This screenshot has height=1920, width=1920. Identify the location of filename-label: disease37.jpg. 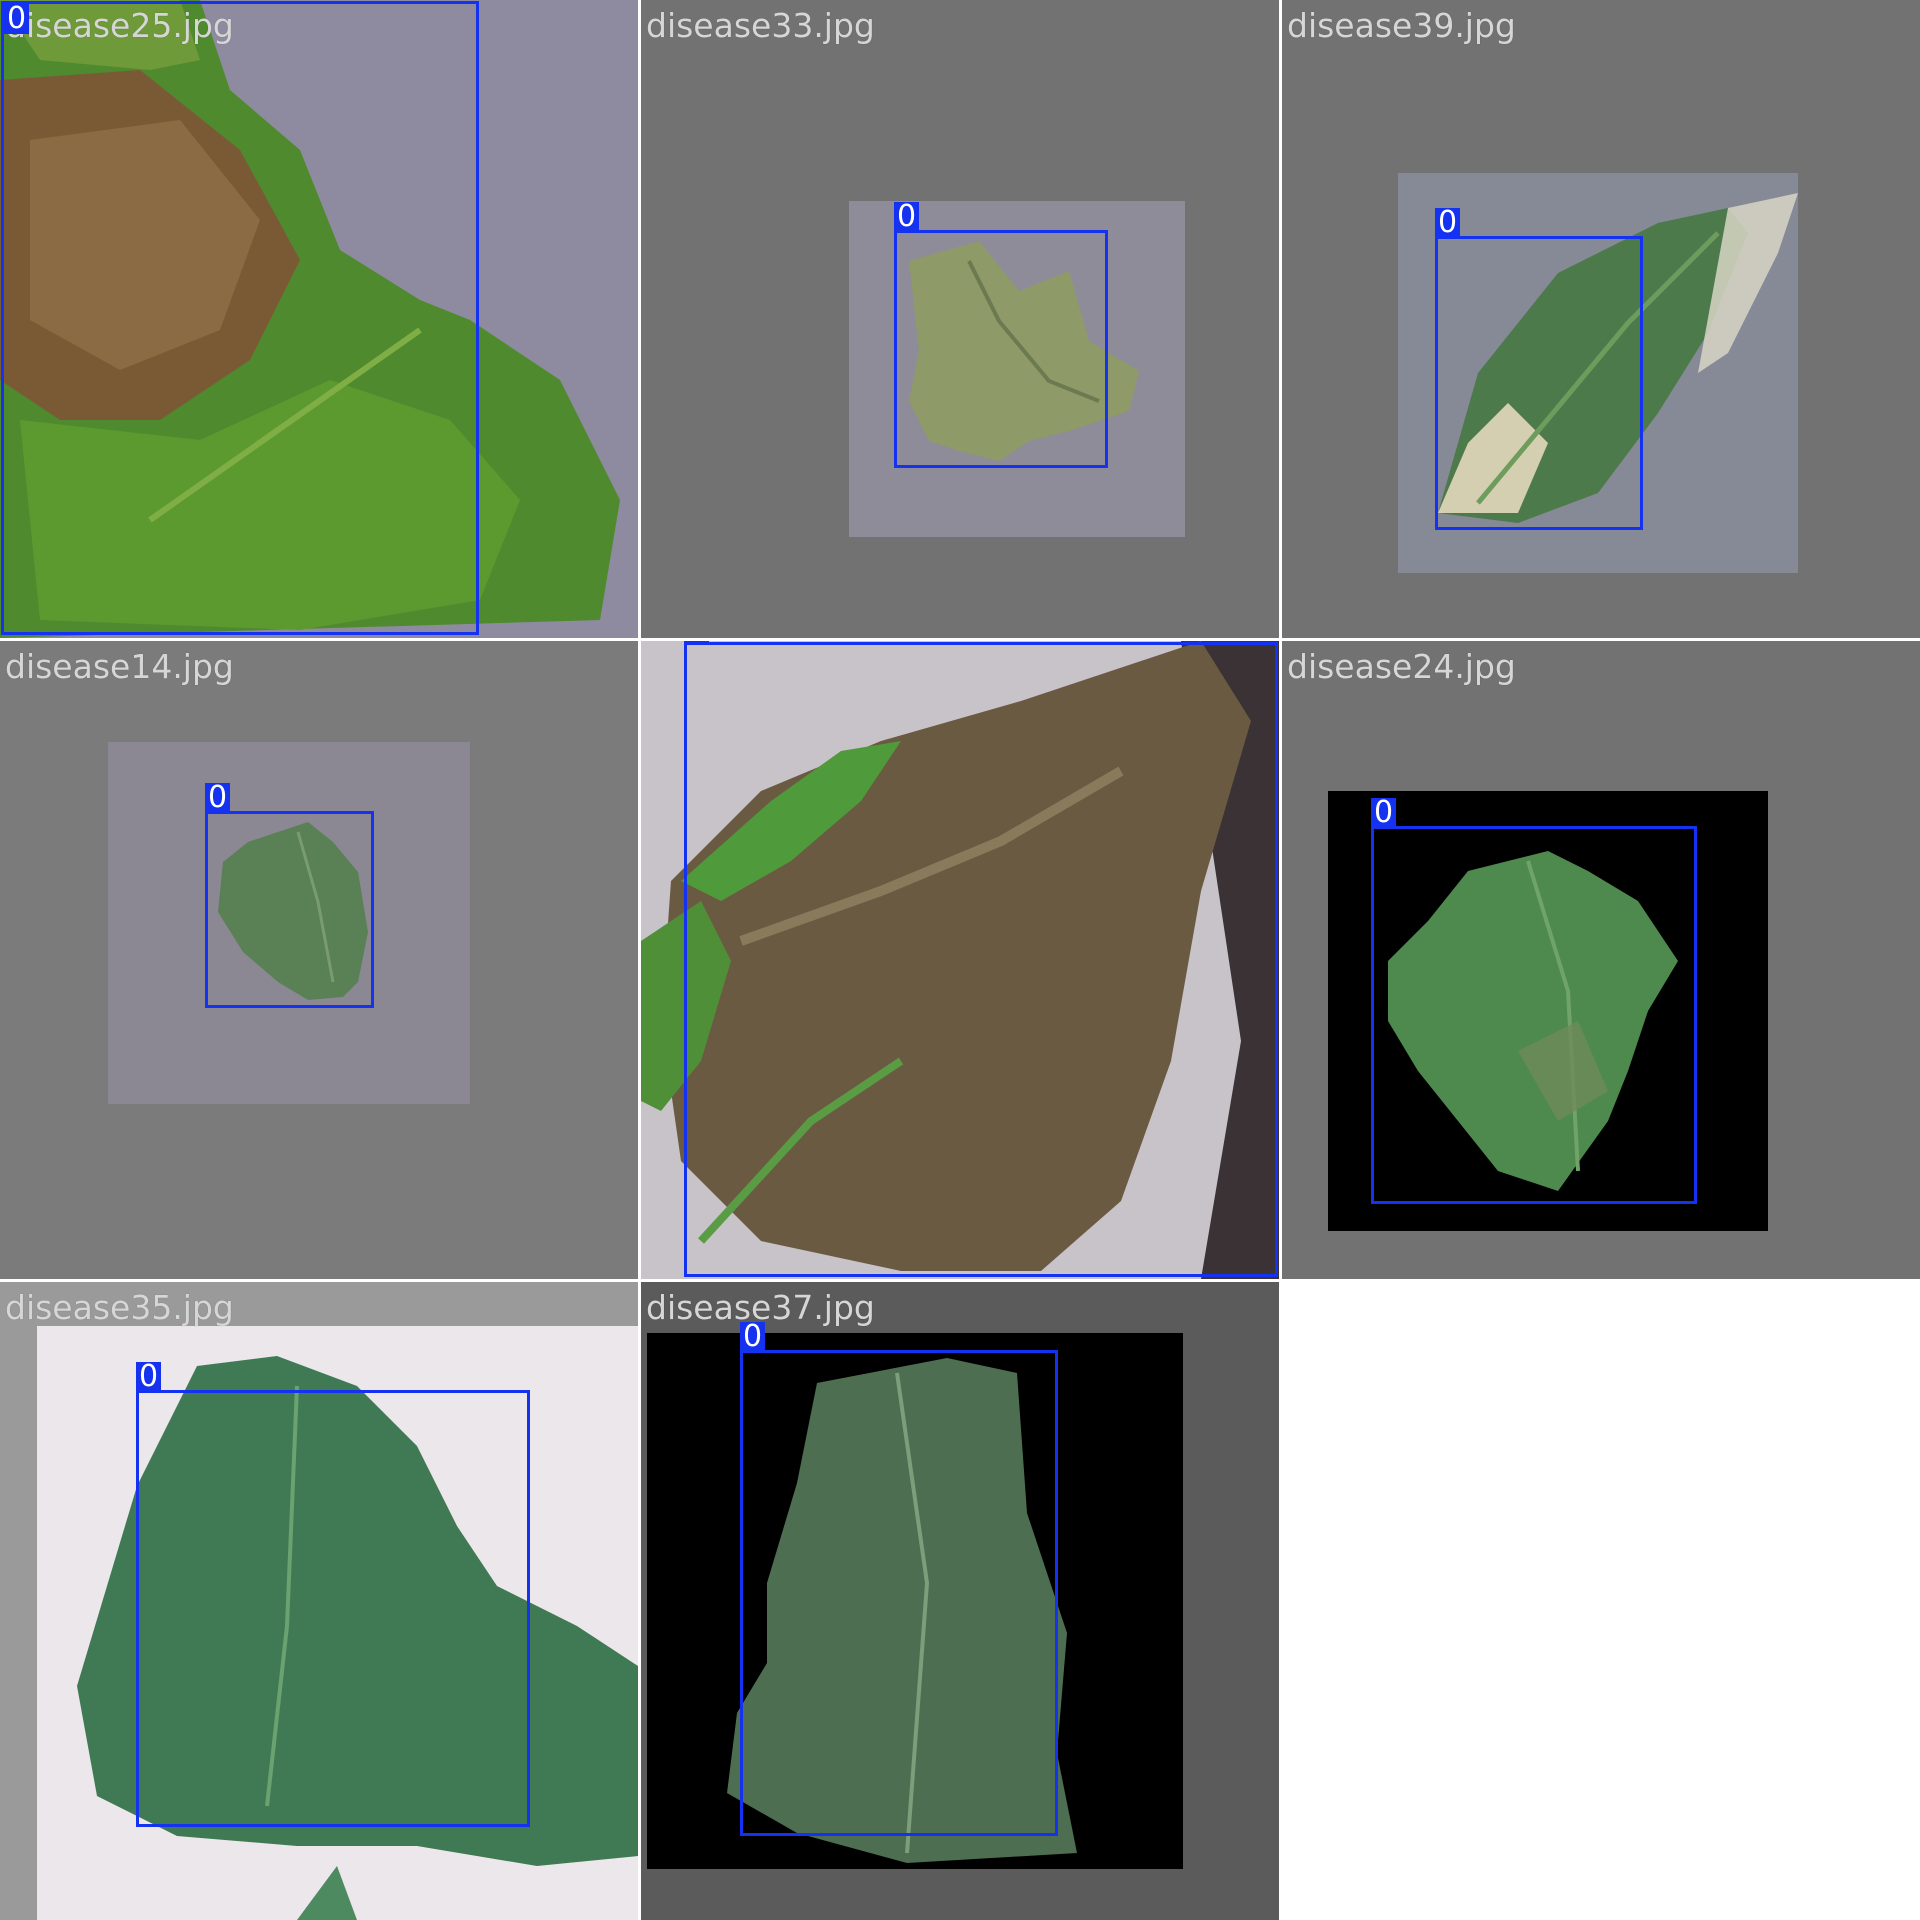
(760, 1307).